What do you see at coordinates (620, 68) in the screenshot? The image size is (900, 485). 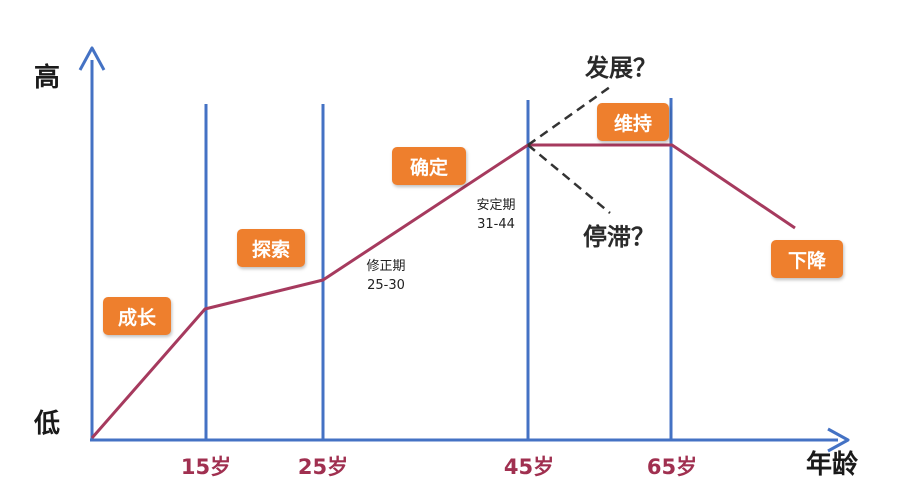 I see `develop-question-label: 发展？` at bounding box center [620, 68].